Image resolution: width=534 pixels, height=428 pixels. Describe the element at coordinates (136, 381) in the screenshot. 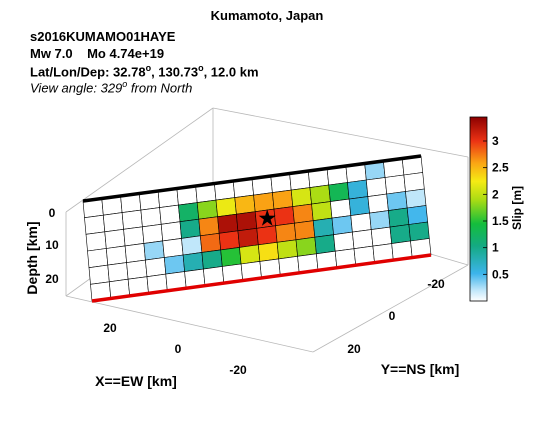

I see `x-axis-label: X==EW [km]` at that location.